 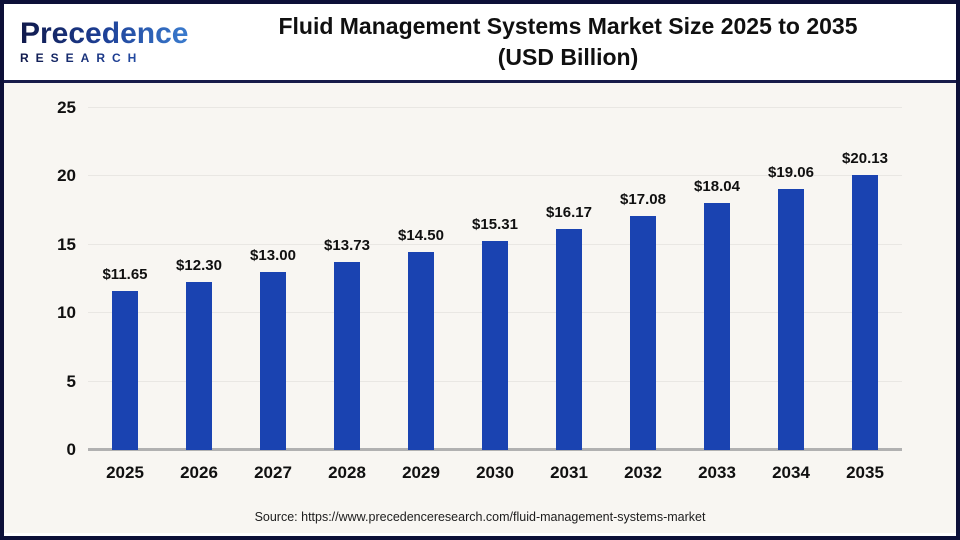 I want to click on x-tick-label: 2029, so click(x=421, y=472).